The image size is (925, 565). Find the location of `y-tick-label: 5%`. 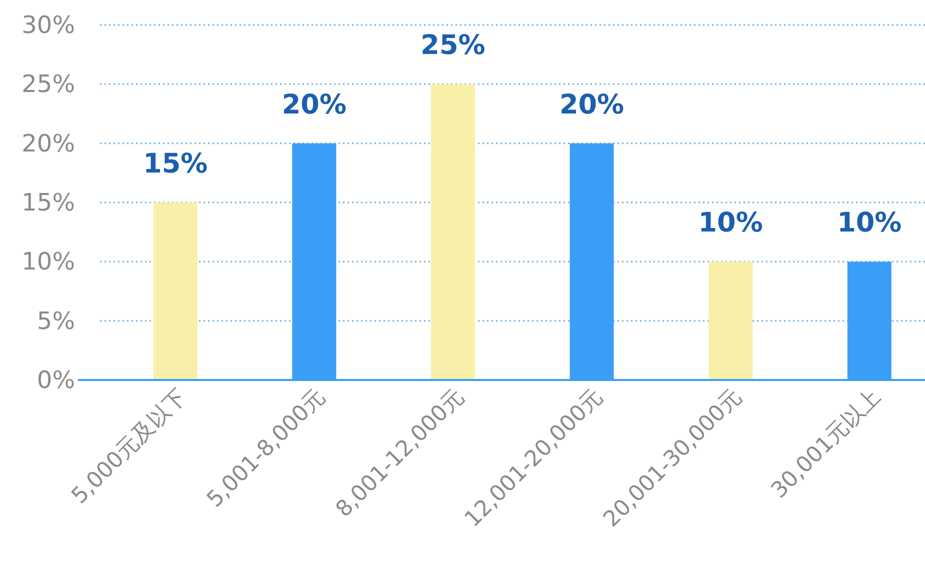

y-tick-label: 5% is located at coordinates (55, 320).